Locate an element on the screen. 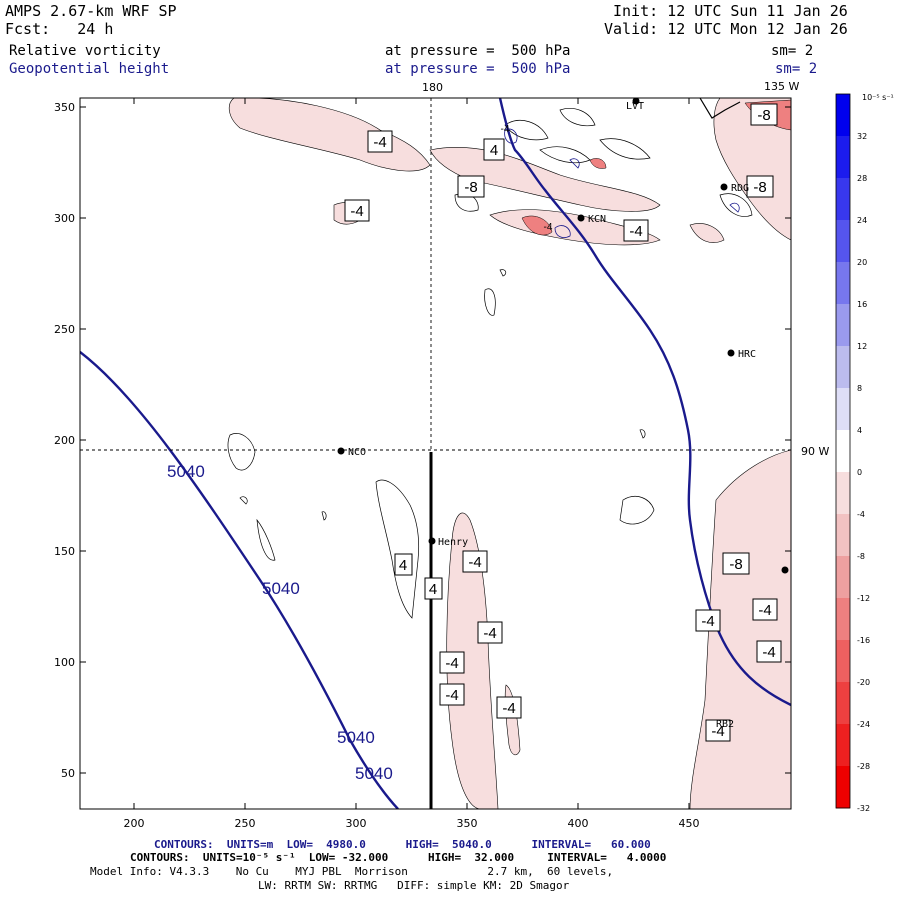  colorbar-label: -24 is located at coordinates (863, 724).